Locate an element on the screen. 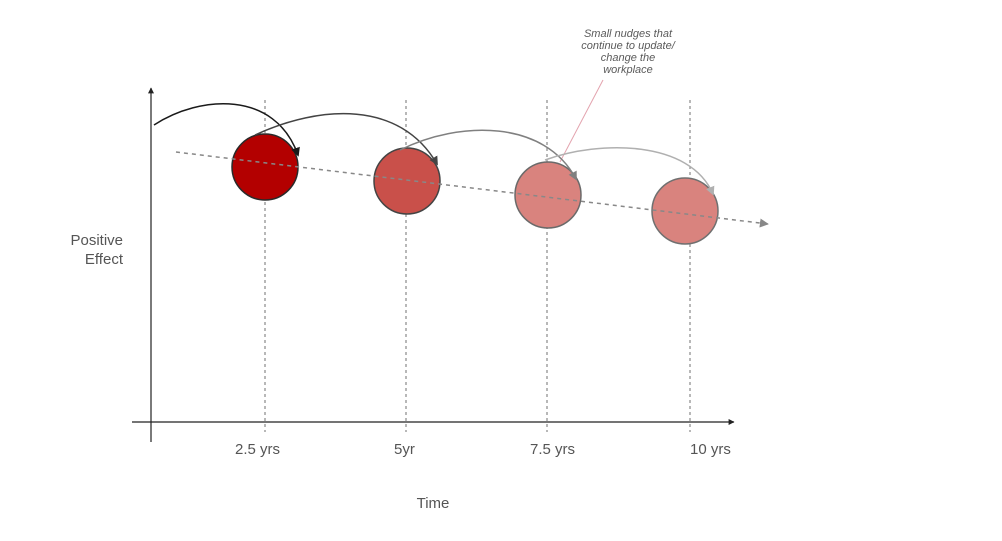 The height and width of the screenshot is (541, 1002). annotation-line-1: Small nudges that is located at coordinates (628, 34).